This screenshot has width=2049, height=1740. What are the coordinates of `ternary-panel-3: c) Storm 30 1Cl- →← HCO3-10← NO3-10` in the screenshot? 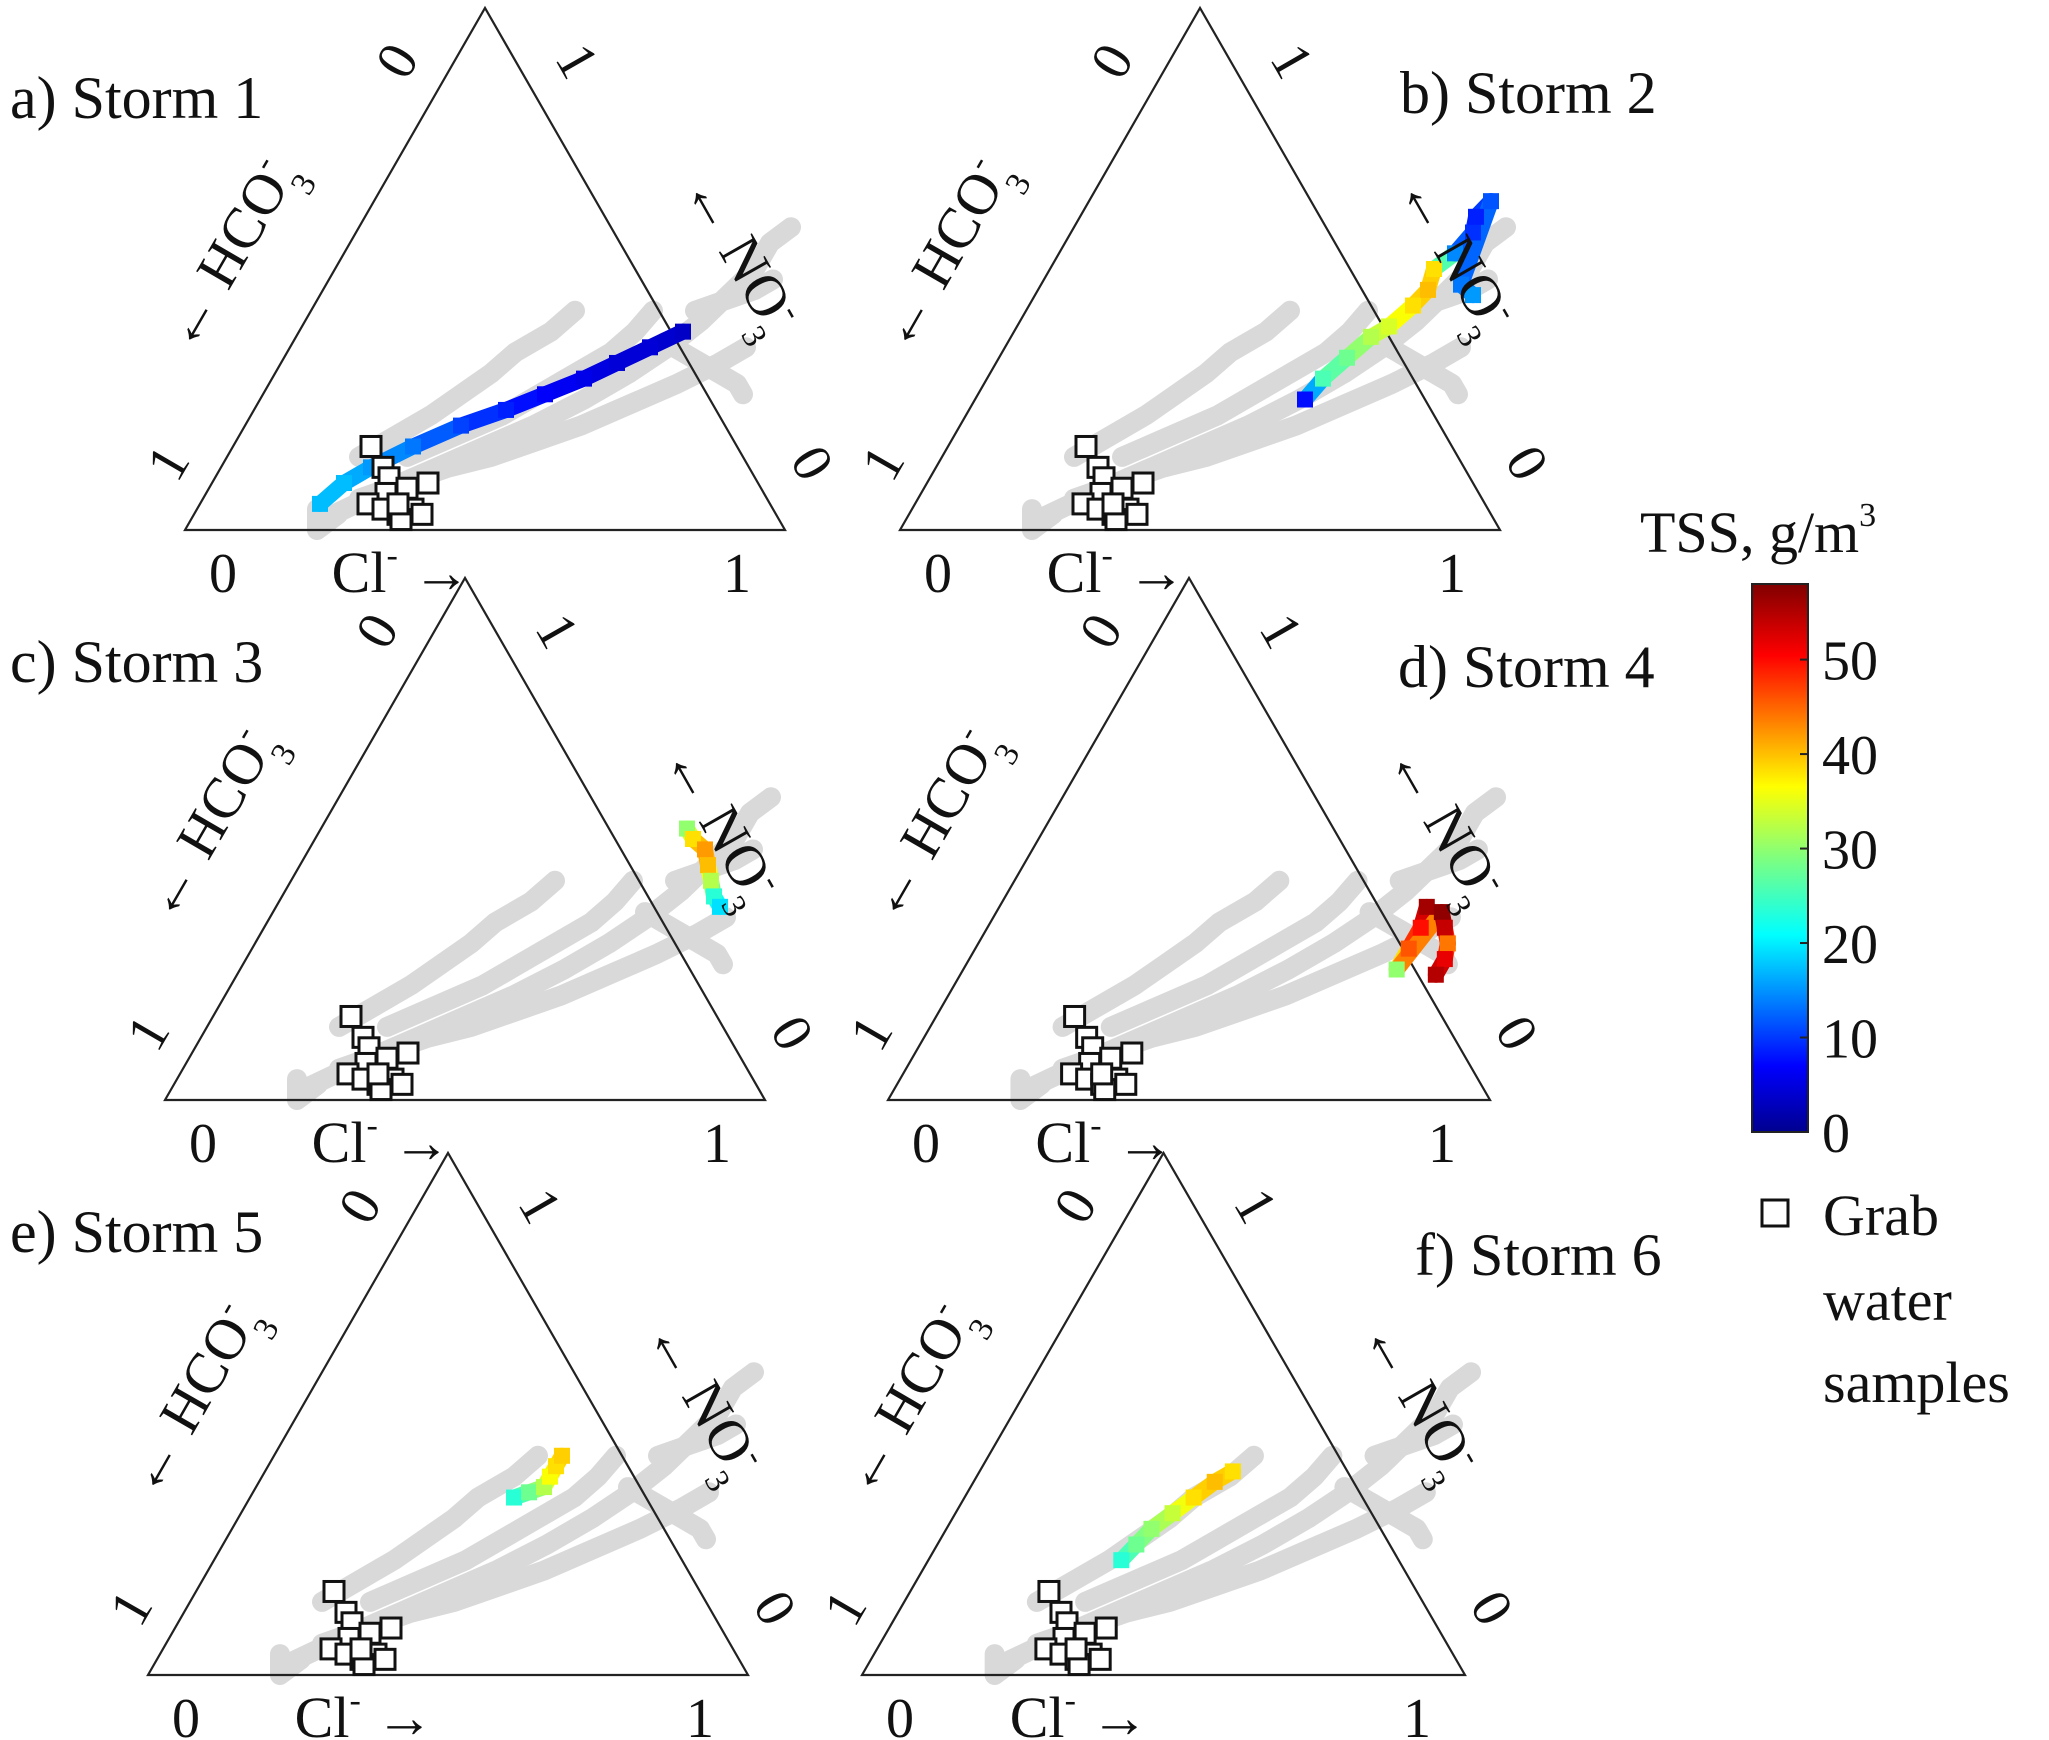 It's located at (418, 875).